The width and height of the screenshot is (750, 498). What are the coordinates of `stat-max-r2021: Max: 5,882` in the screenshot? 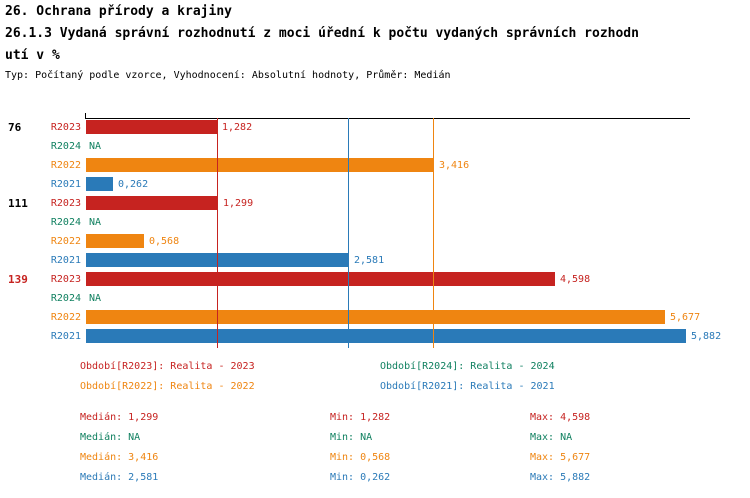 It's located at (560, 477).